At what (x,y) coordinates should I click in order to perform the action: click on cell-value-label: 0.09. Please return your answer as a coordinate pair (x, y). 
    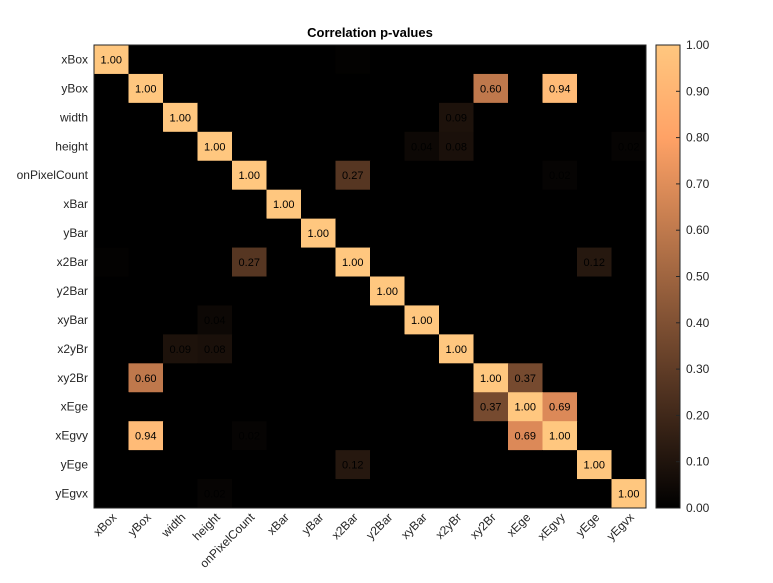
    Looking at the image, I should click on (456, 118).